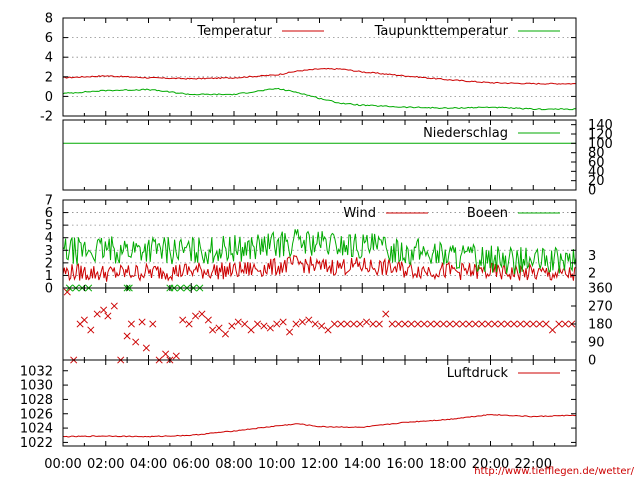  Describe the element at coordinates (596, 163) in the screenshot. I see `y-tick-label-right: 60` at that location.